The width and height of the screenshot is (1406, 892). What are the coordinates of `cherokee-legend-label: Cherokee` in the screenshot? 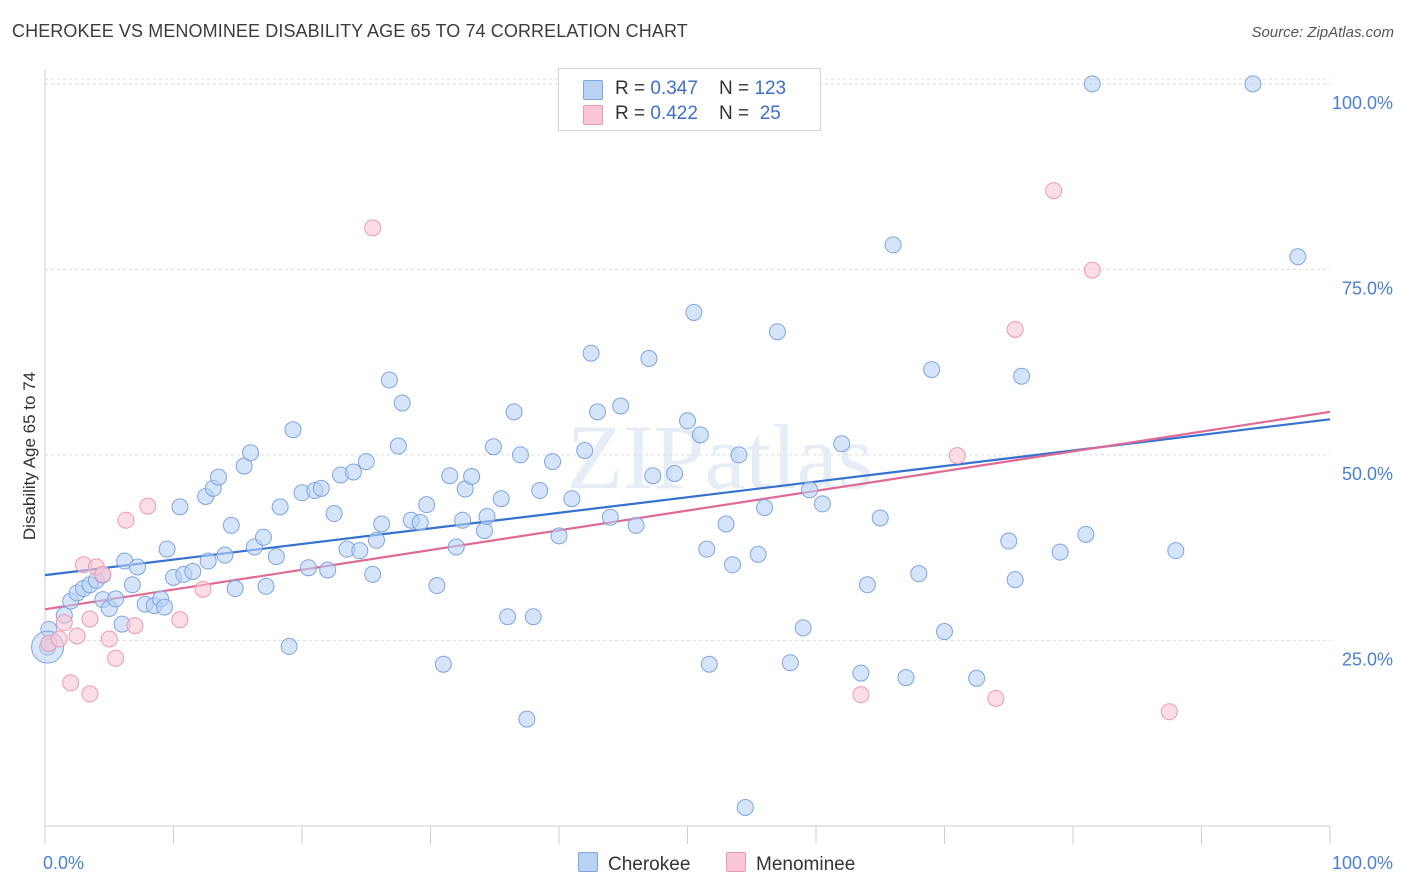 It's located at (649, 864).